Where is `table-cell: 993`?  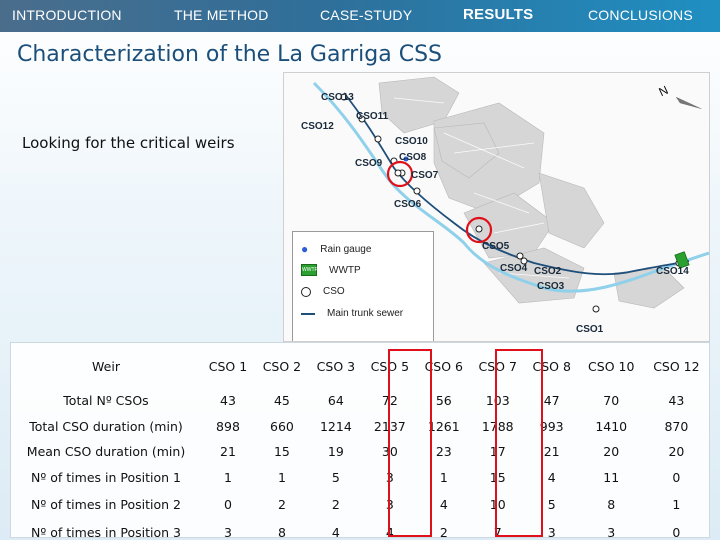
table-cell: 993 is located at coordinates (551, 426).